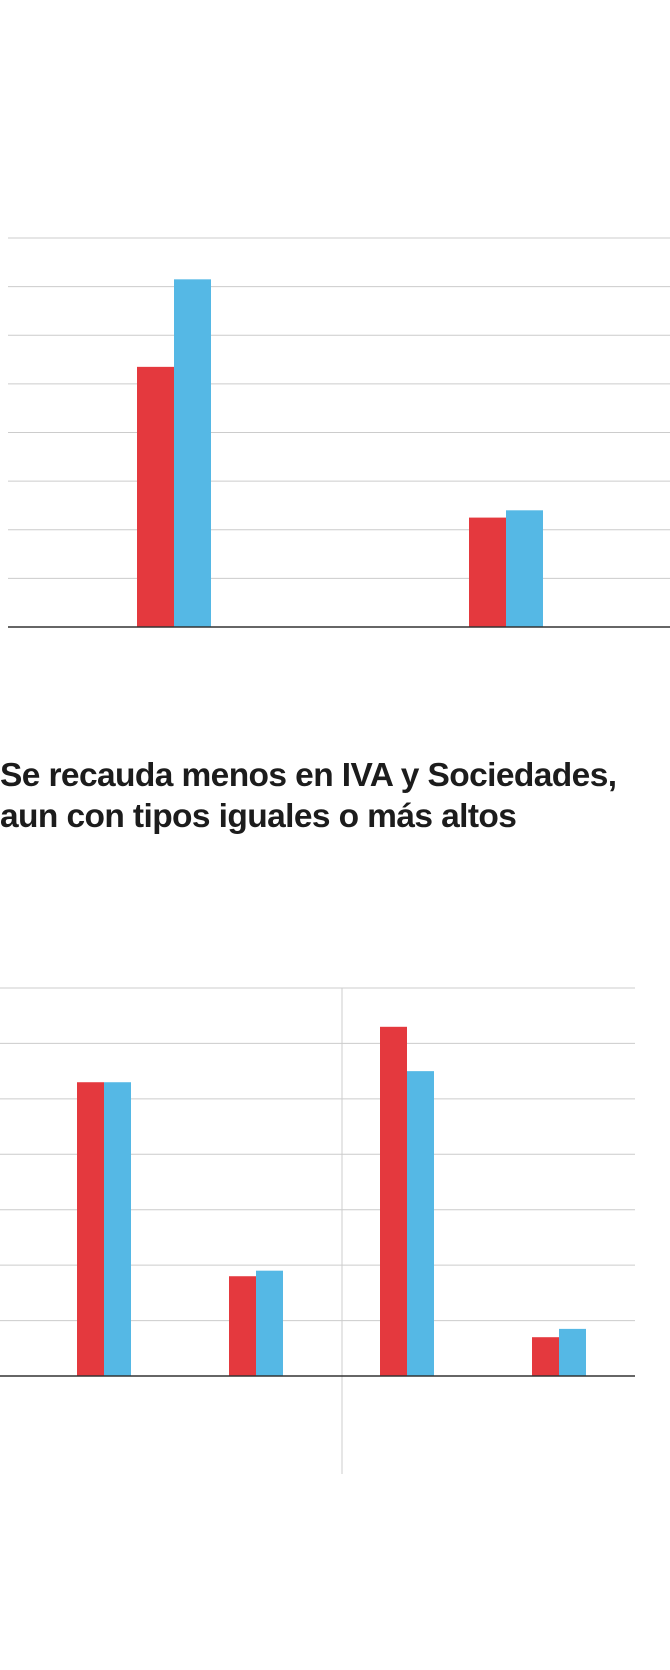  I want to click on top-chart-bars, so click(340, 453).